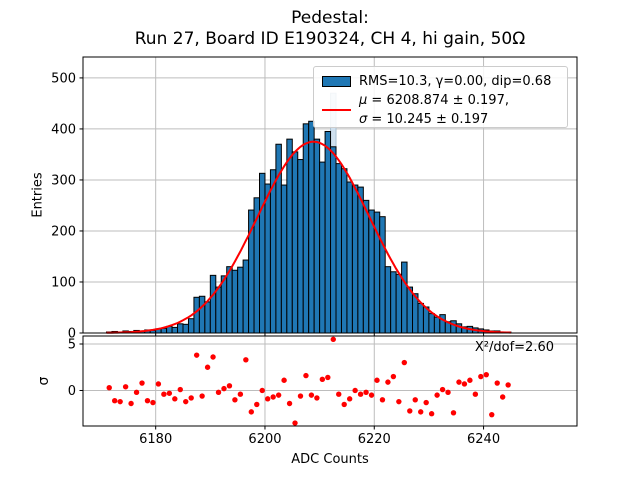  What do you see at coordinates (38, 195) in the screenshot?
I see `main-y-axis-label: Entries` at bounding box center [38, 195].